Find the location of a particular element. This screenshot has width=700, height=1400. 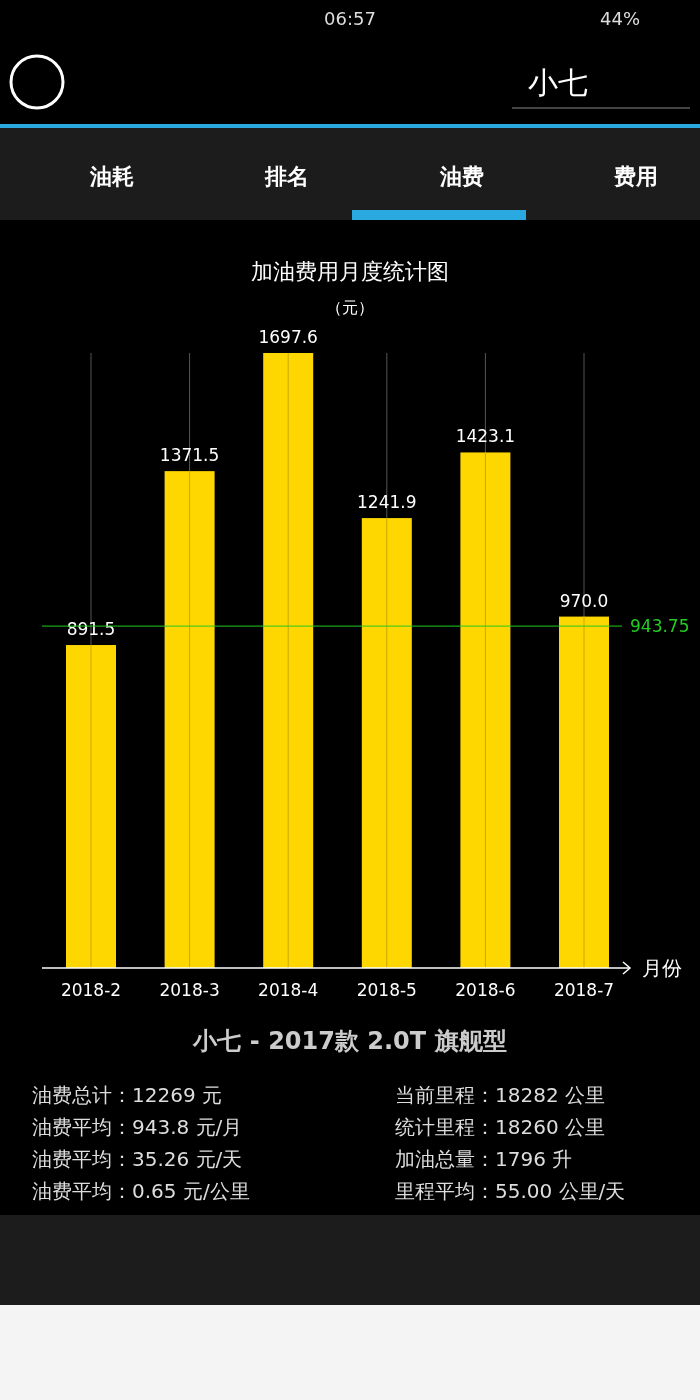

text: 油费平均：0.65 元/公里 is located at coordinates (141, 1191).